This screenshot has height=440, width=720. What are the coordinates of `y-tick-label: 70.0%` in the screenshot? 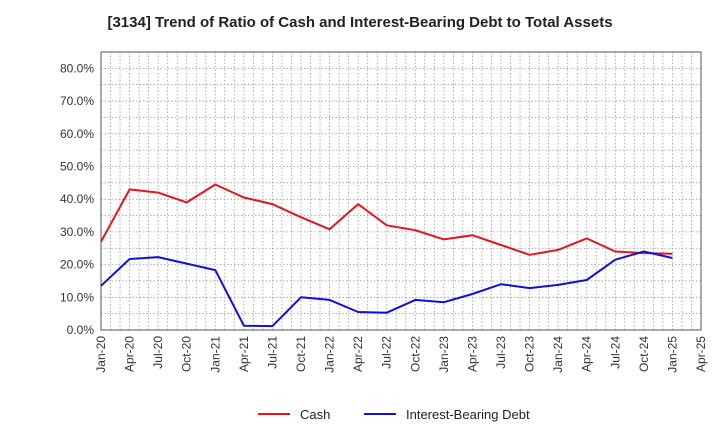 It's located at (77, 101).